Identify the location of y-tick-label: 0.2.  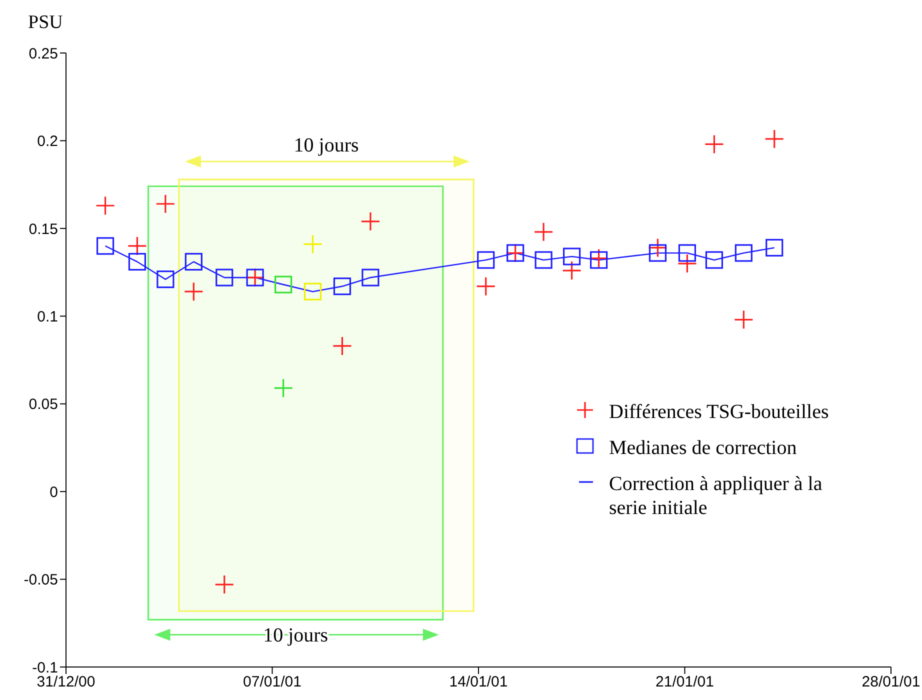
(47, 141).